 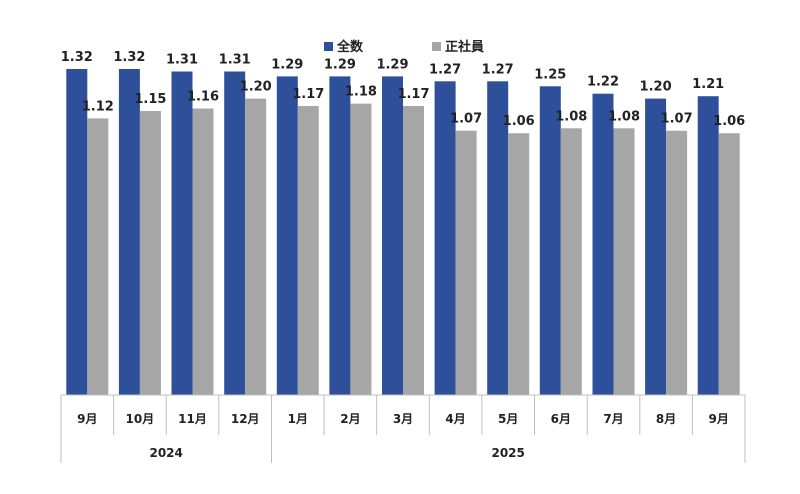 I want to click on value-label-regular-8: 1.06, so click(x=519, y=121).